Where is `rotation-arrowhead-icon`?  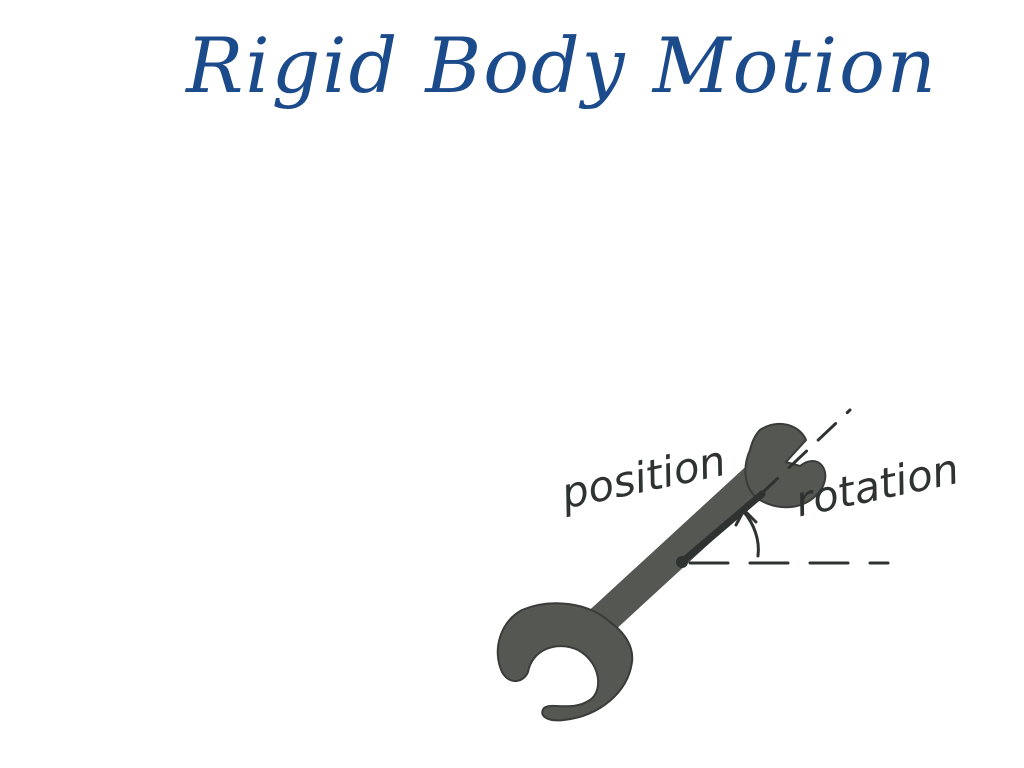 rotation-arrowhead-icon is located at coordinates (746, 517).